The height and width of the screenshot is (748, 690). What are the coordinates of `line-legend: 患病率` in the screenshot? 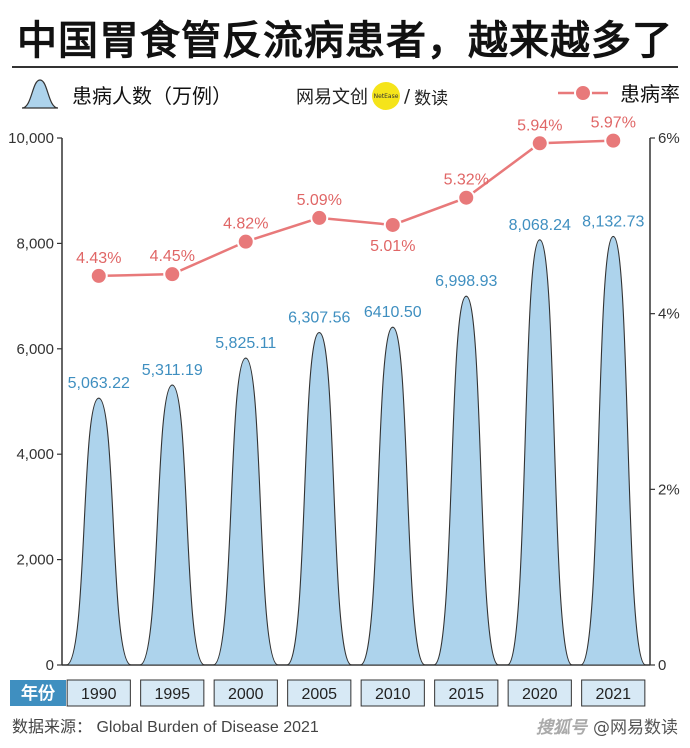 It's located at (618, 92).